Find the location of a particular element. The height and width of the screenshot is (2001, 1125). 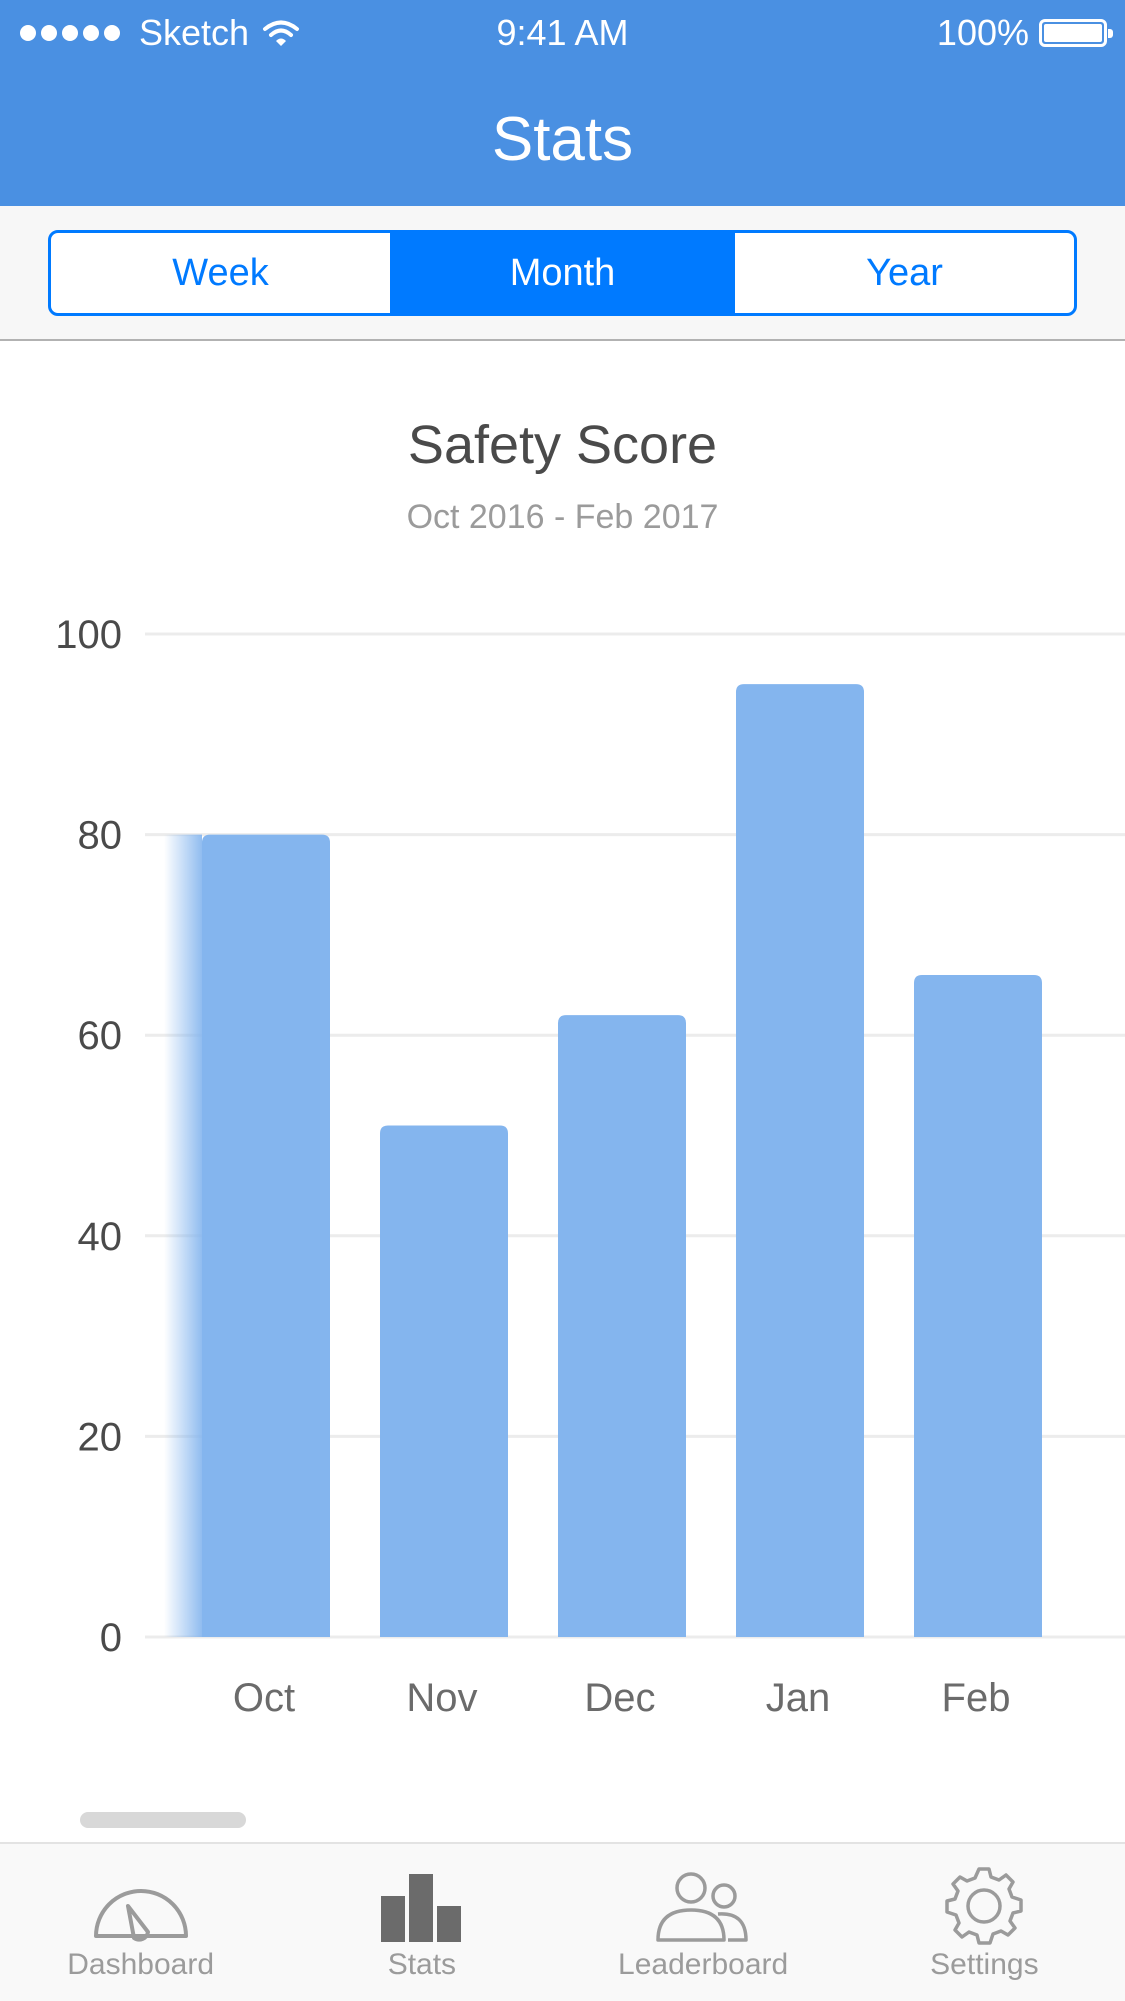

tab-dashboard: Dashboard is located at coordinates (140, 1922).